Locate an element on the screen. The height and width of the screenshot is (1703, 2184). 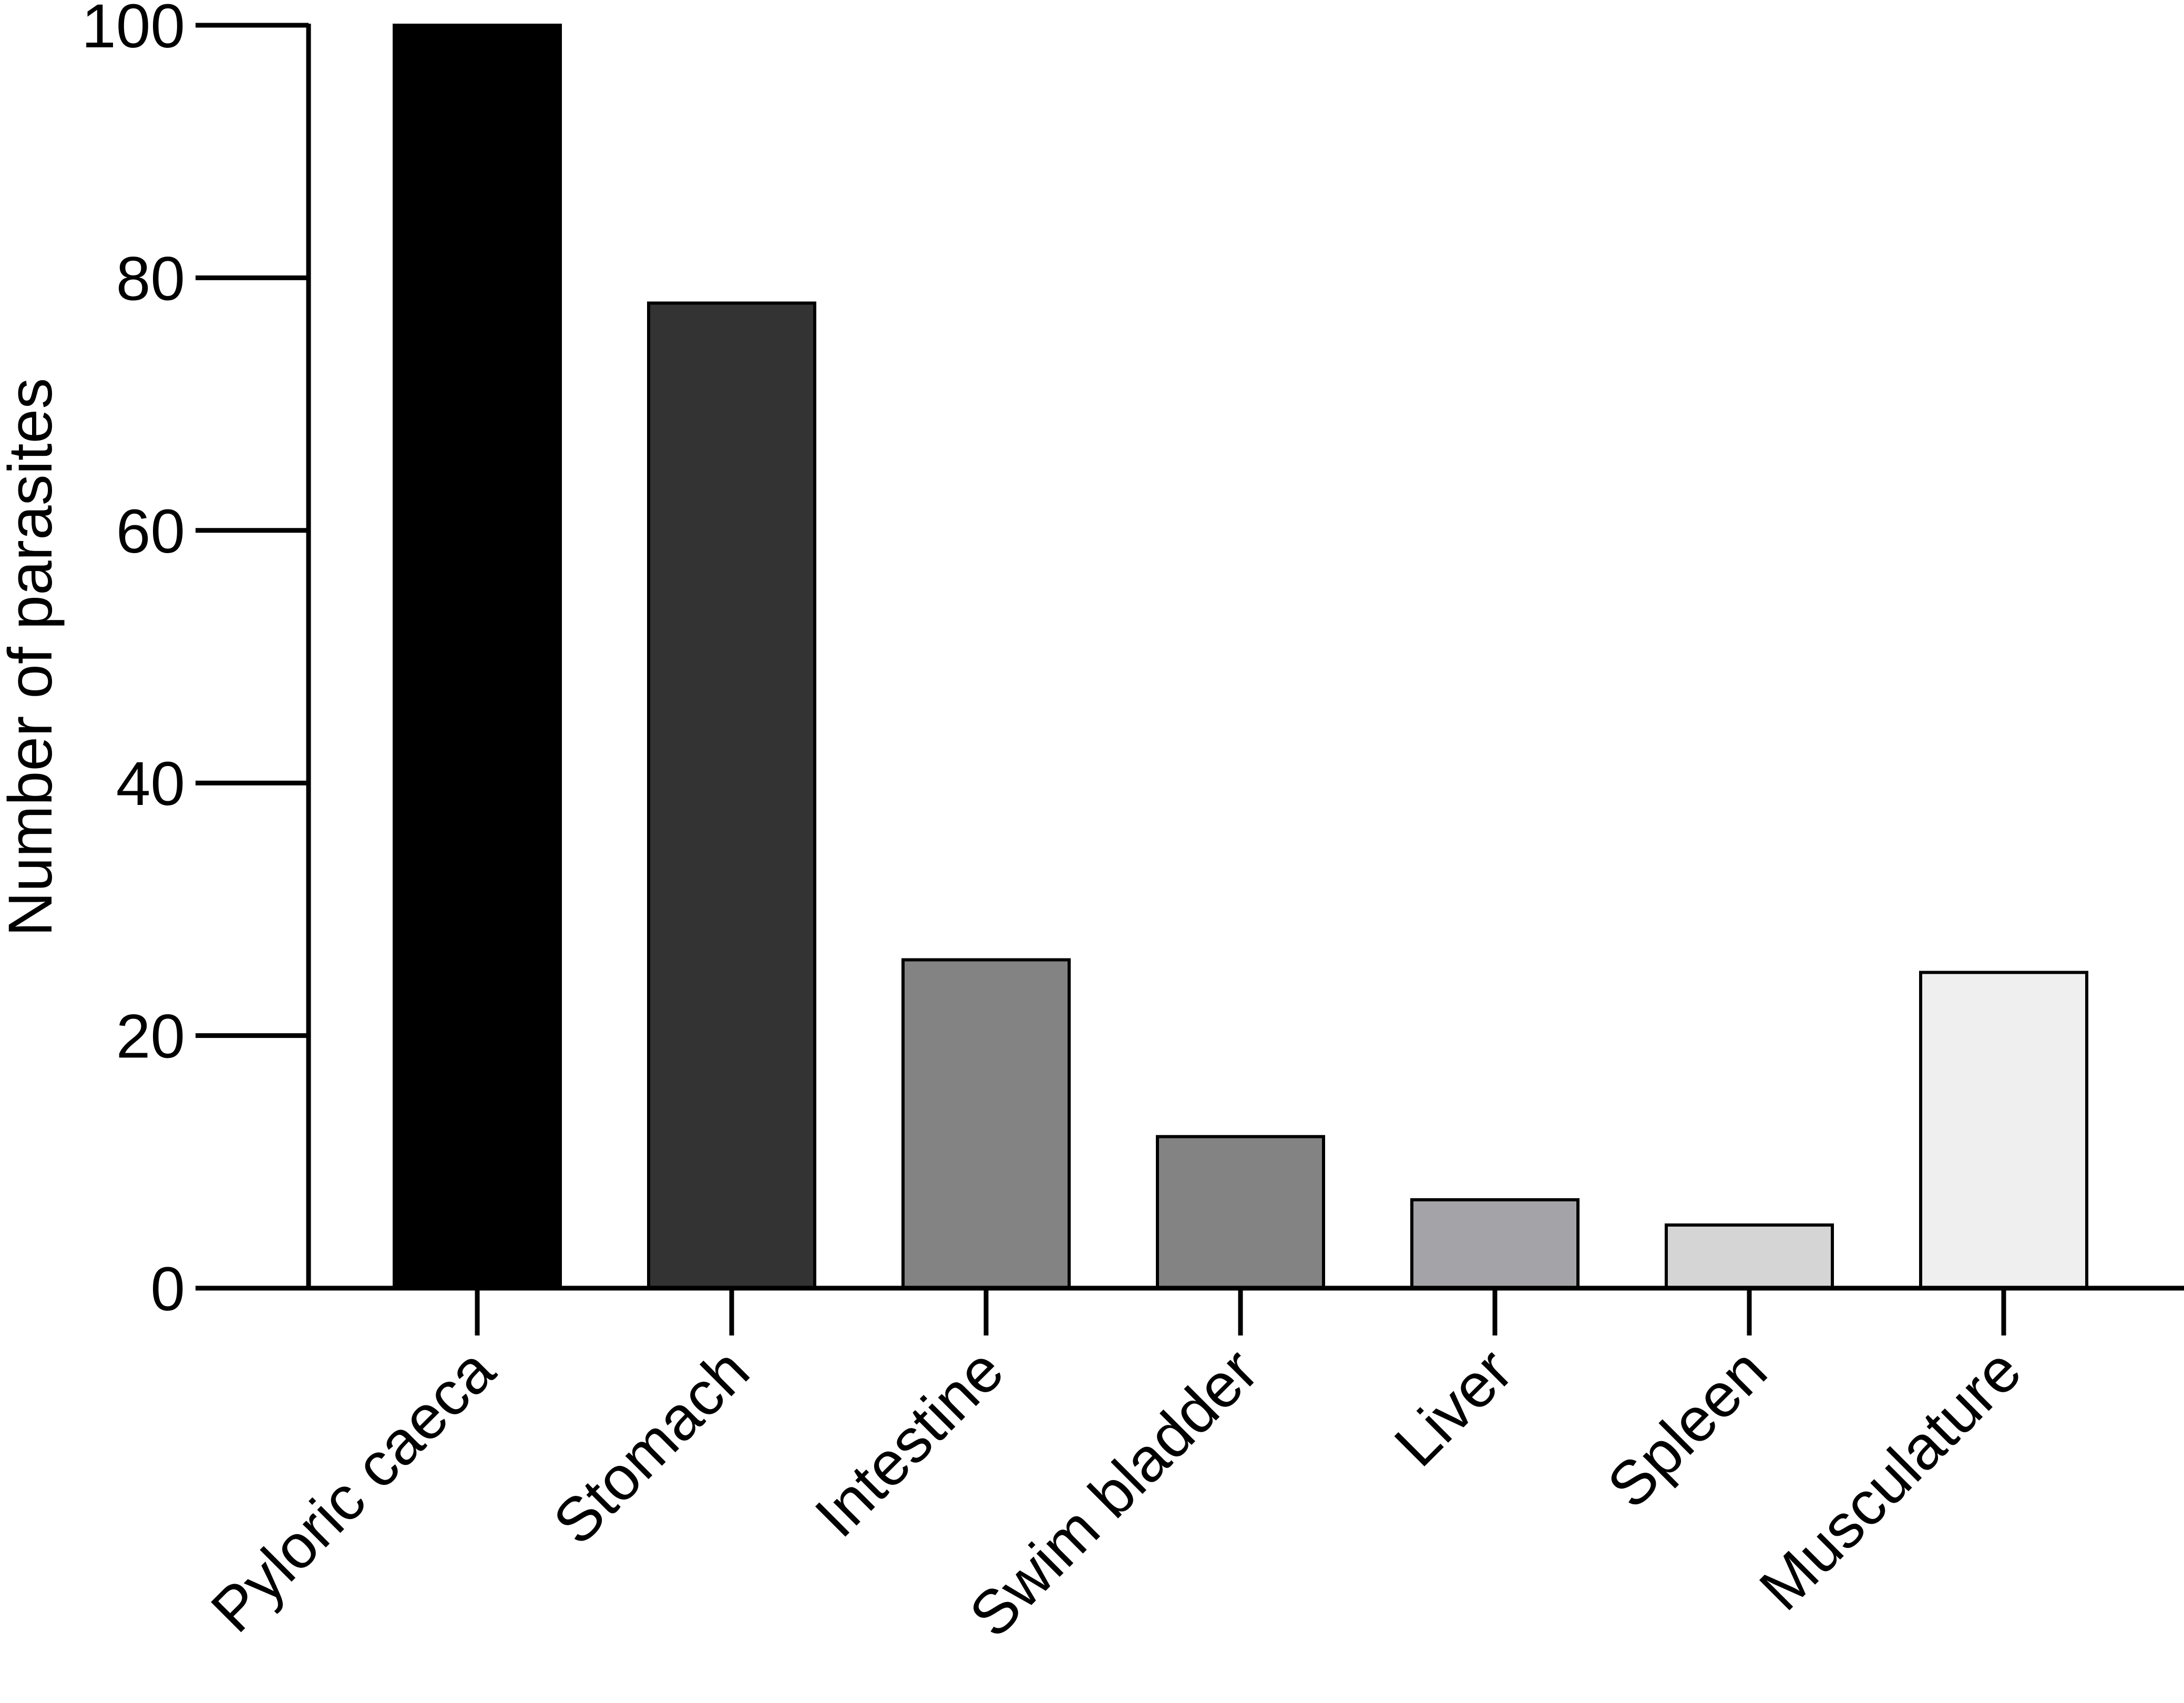
y-tick-label: 60 is located at coordinates (150, 531).